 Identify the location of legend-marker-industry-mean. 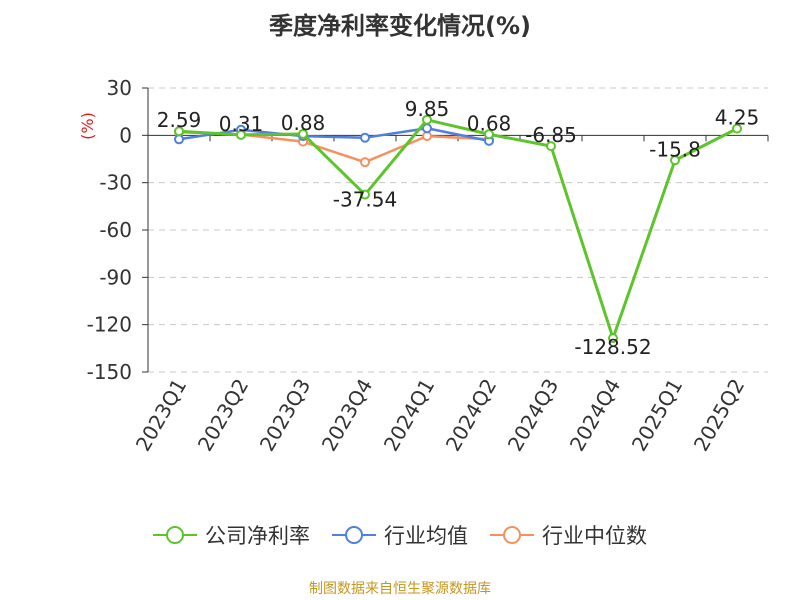
(354, 535).